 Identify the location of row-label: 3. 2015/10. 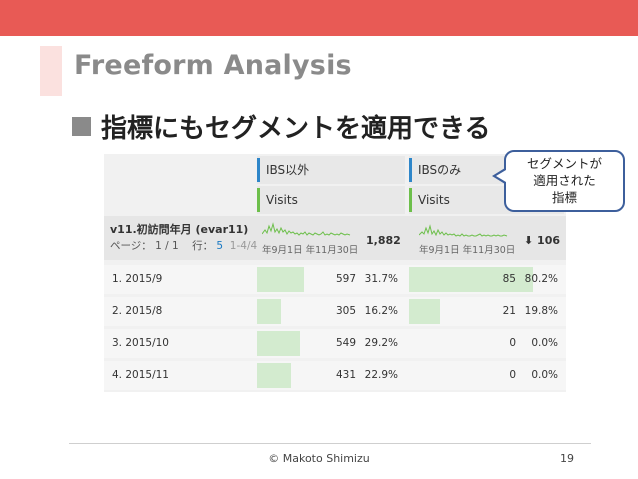
(140, 343).